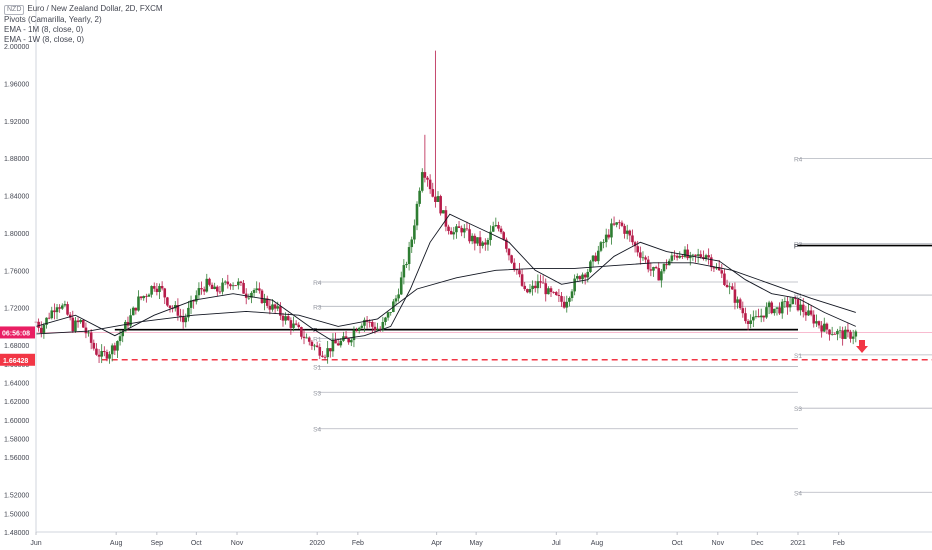 This screenshot has width=932, height=550. What do you see at coordinates (14, 10) in the screenshot?
I see `symbol-badge: NZD` at bounding box center [14, 10].